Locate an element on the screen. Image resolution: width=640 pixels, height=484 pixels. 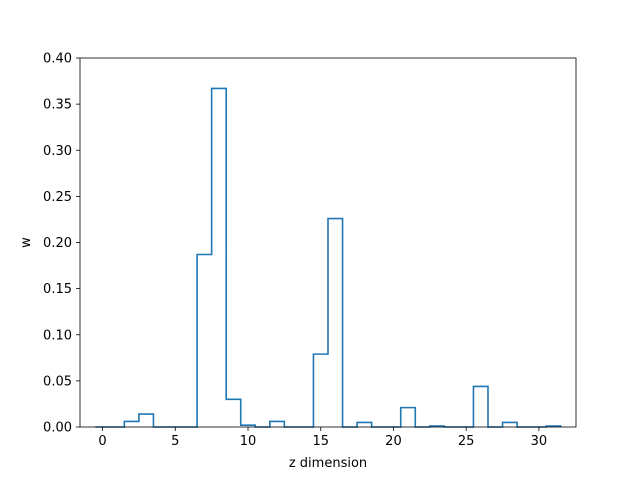
y-axis: 0.00 0.05 0.10 0.15 0.20 0.25 0.30 0.35 0.40 is located at coordinates (61, 244).